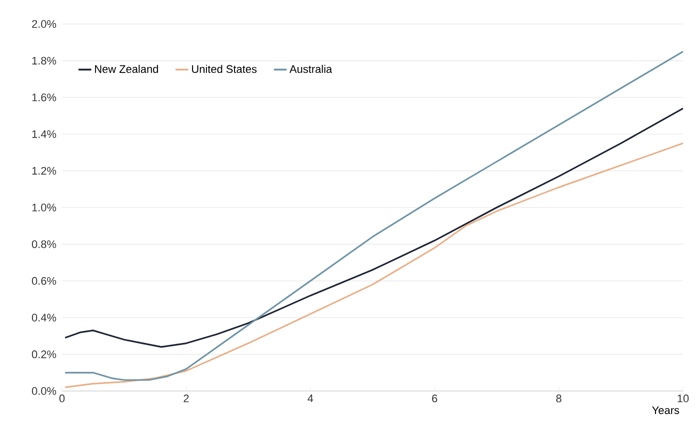 Image resolution: width=696 pixels, height=436 pixels. Describe the element at coordinates (62, 398) in the screenshot. I see `x-tick-label: 0` at that location.